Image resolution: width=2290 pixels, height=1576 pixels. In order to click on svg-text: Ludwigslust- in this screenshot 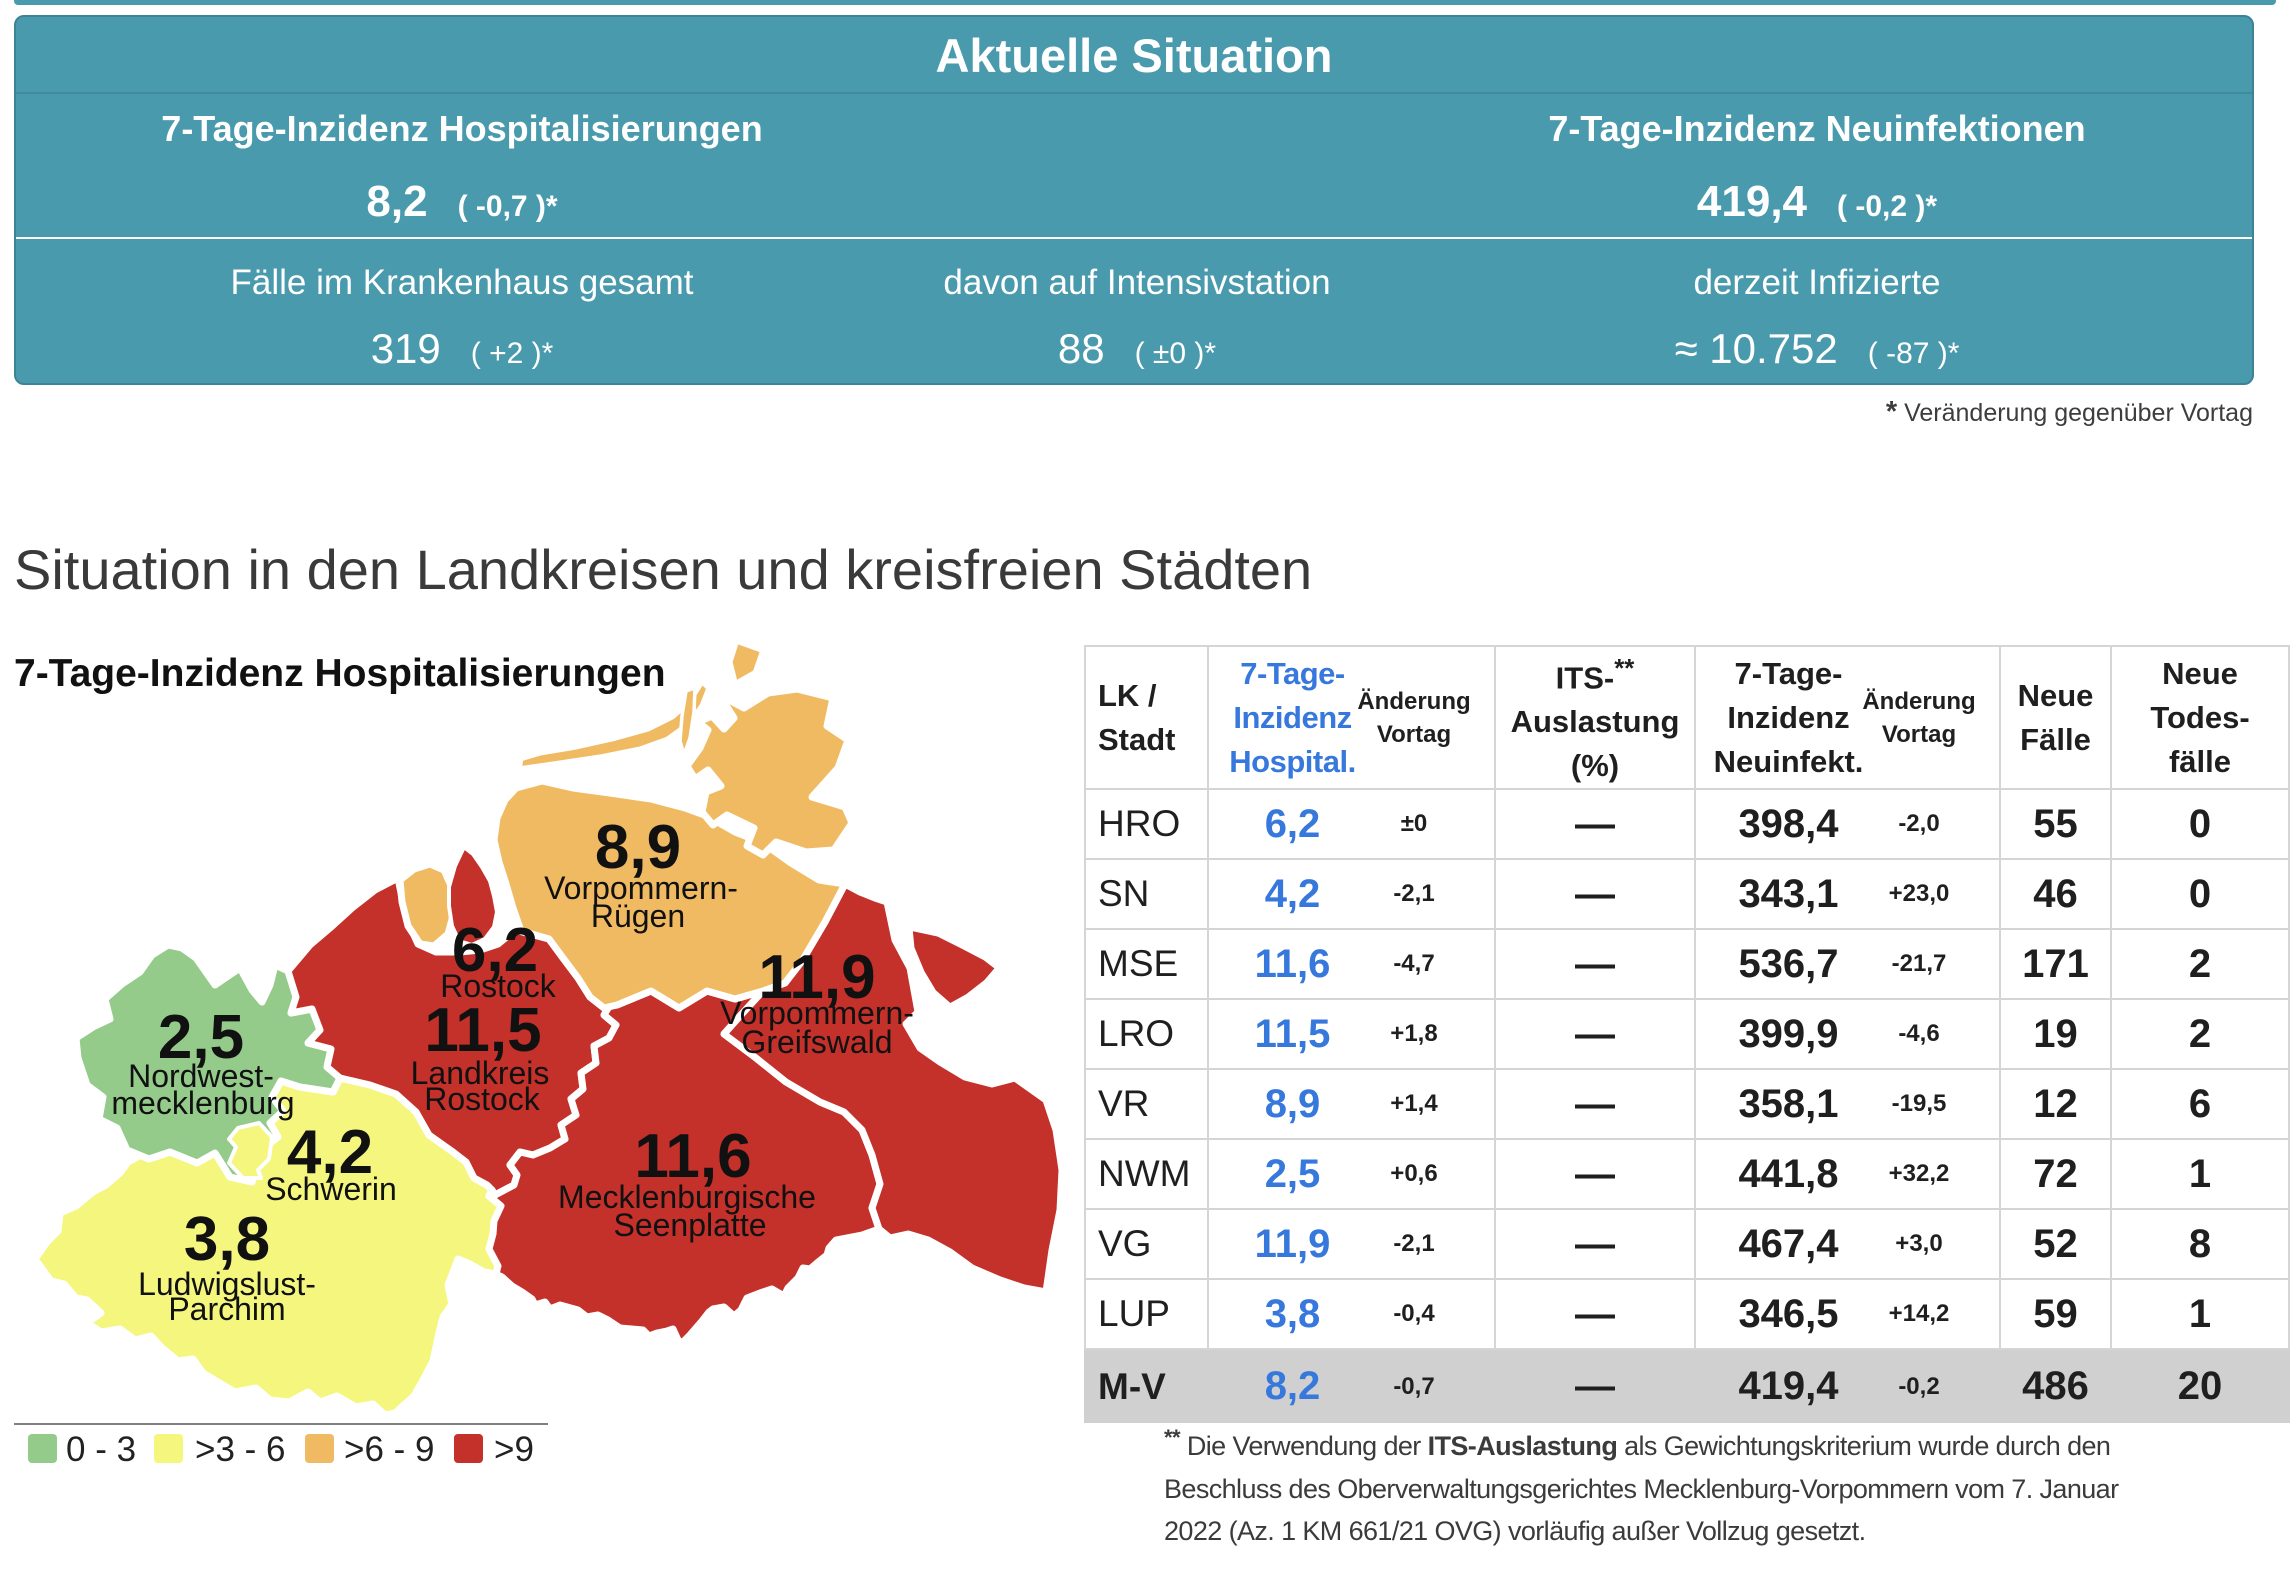, I will do `click(227, 1284)`.